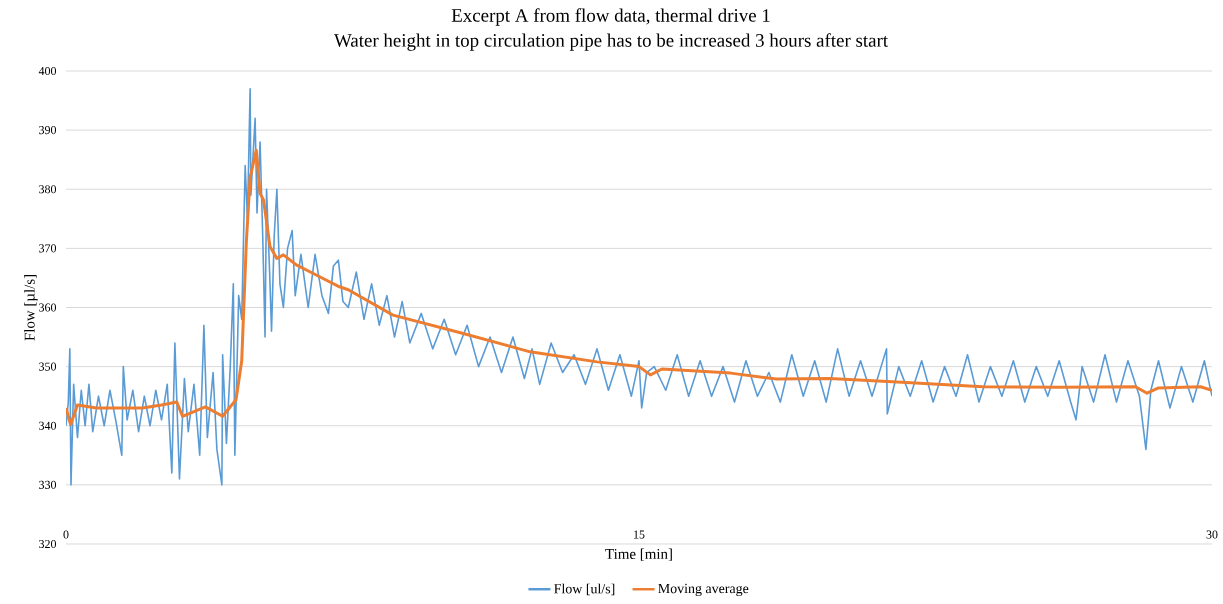 This screenshot has height=604, width=1223. I want to click on chart-subtitle: Water height in top circulation pipe has to be increased 3 hours after start, so click(610, 42).